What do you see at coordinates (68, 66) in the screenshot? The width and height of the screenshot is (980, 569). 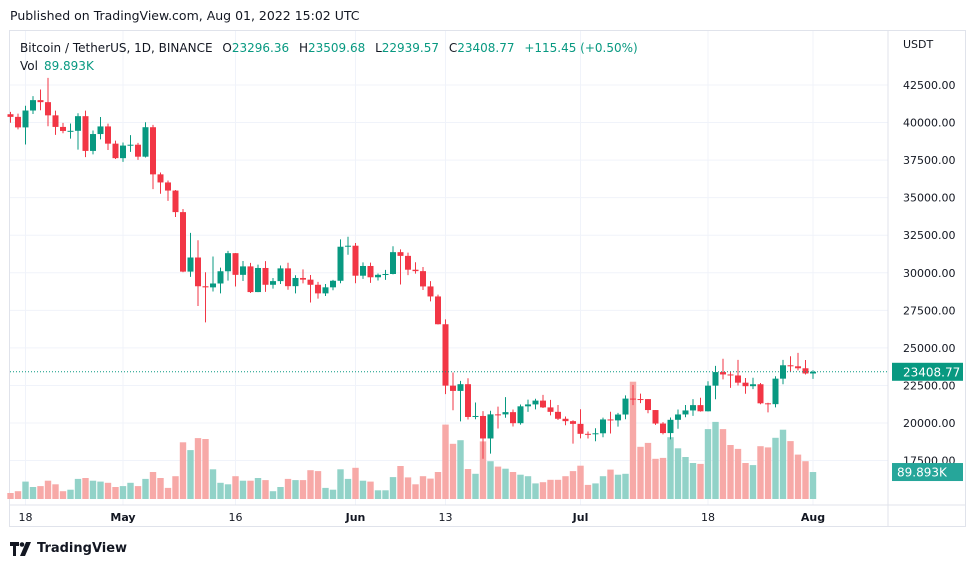 I see `volume-value: 89.893K` at bounding box center [68, 66].